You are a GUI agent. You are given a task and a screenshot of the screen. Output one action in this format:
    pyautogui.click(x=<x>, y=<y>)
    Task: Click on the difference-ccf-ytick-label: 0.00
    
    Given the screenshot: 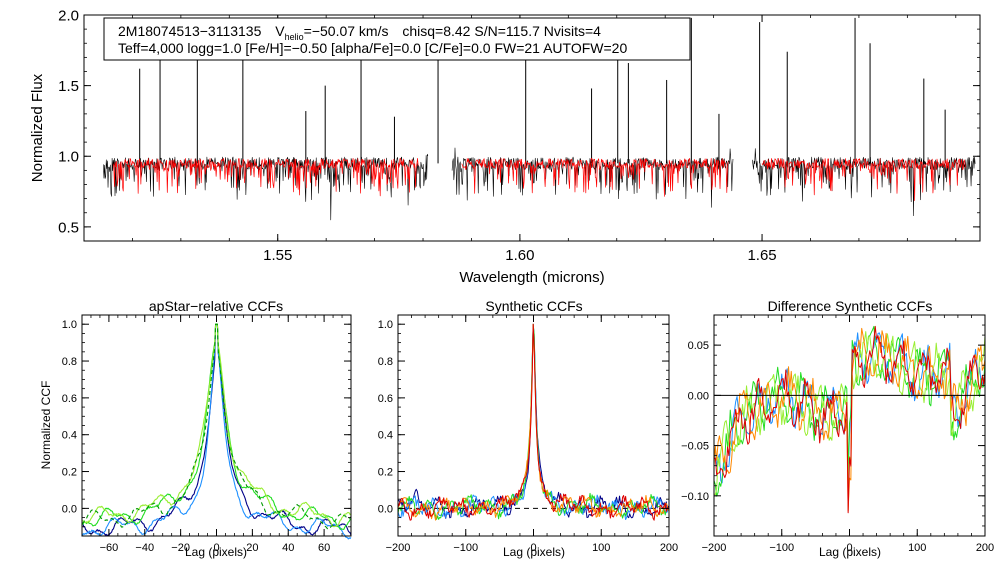 What is the action you would take?
    pyautogui.click(x=698, y=396)
    